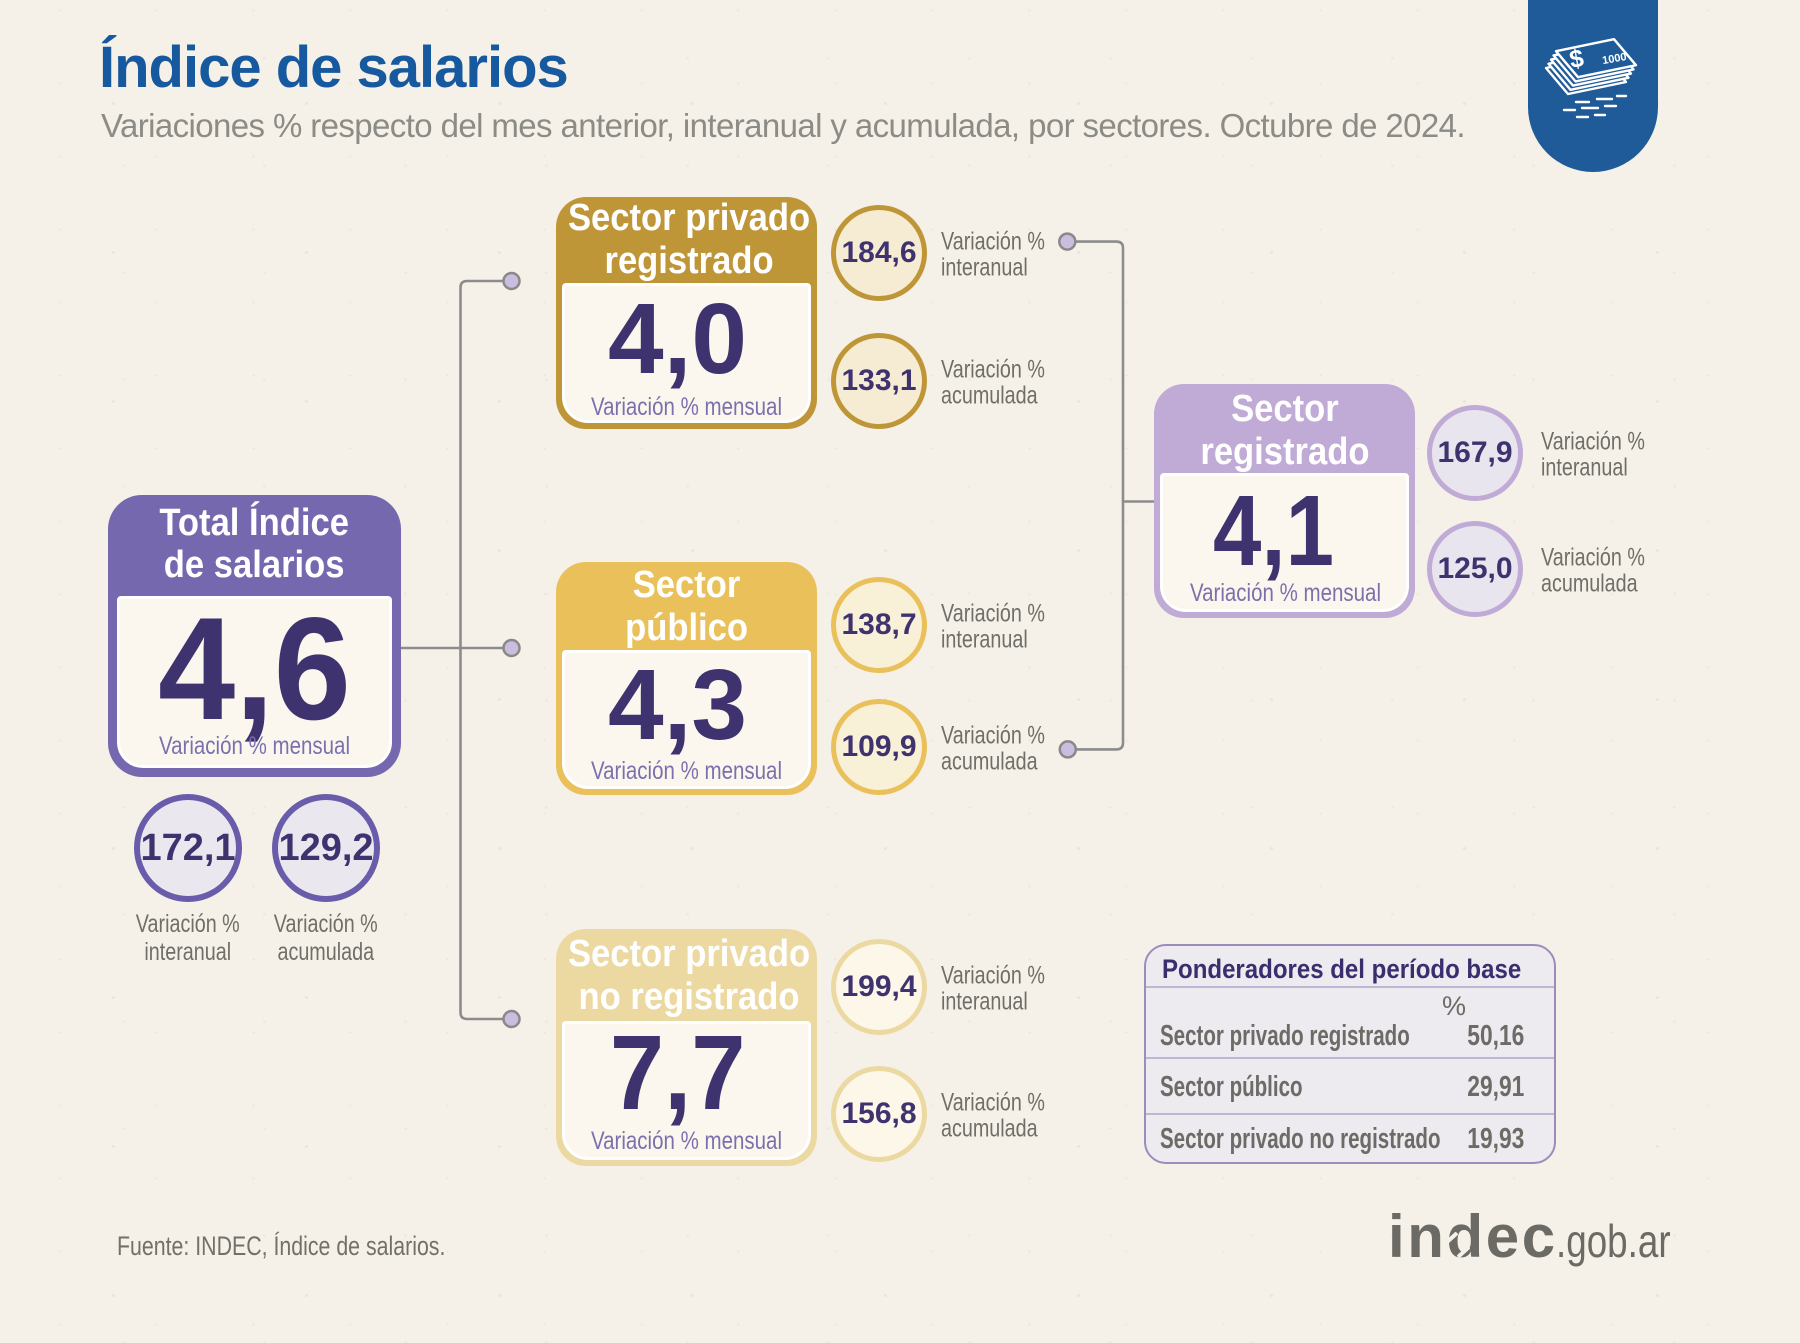  What do you see at coordinates (689, 261) in the screenshot?
I see `card-private-registered-title-line2: registrado` at bounding box center [689, 261].